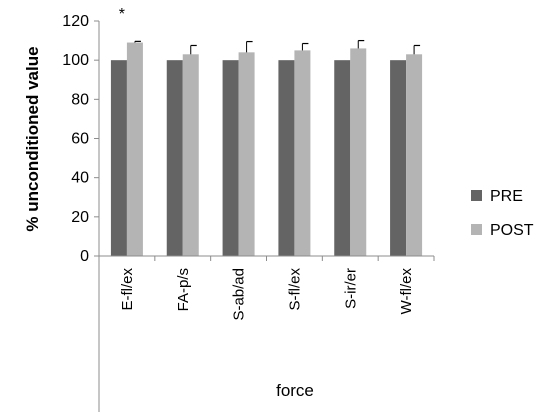 The width and height of the screenshot is (546, 419). What do you see at coordinates (502, 213) in the screenshot?
I see `legend: PRE POST` at bounding box center [502, 213].